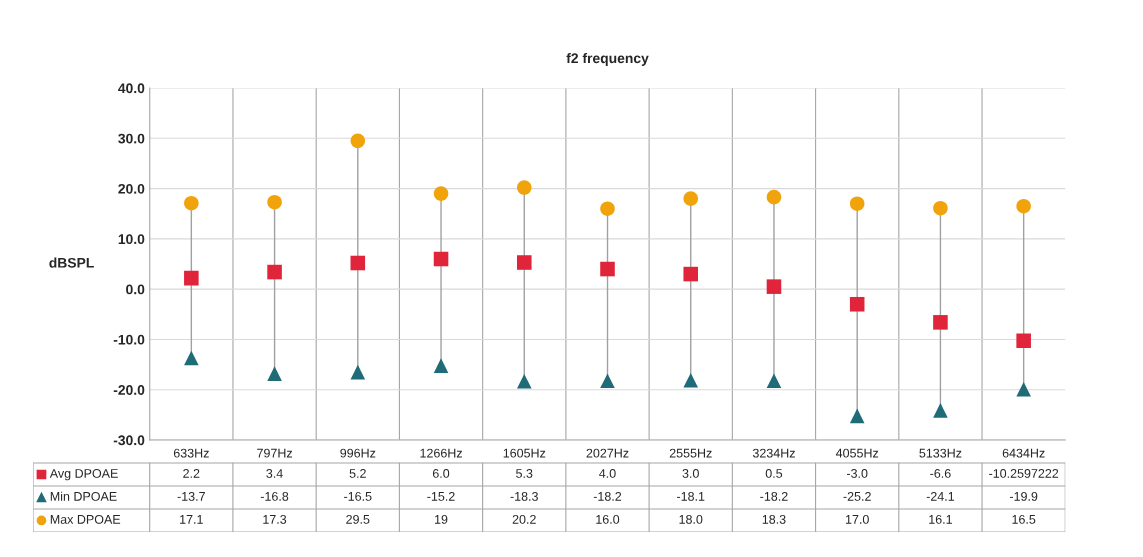 This screenshot has height=557, width=1143. What do you see at coordinates (690, 453) in the screenshot?
I see `x-tick-label: 2555Hz` at bounding box center [690, 453].